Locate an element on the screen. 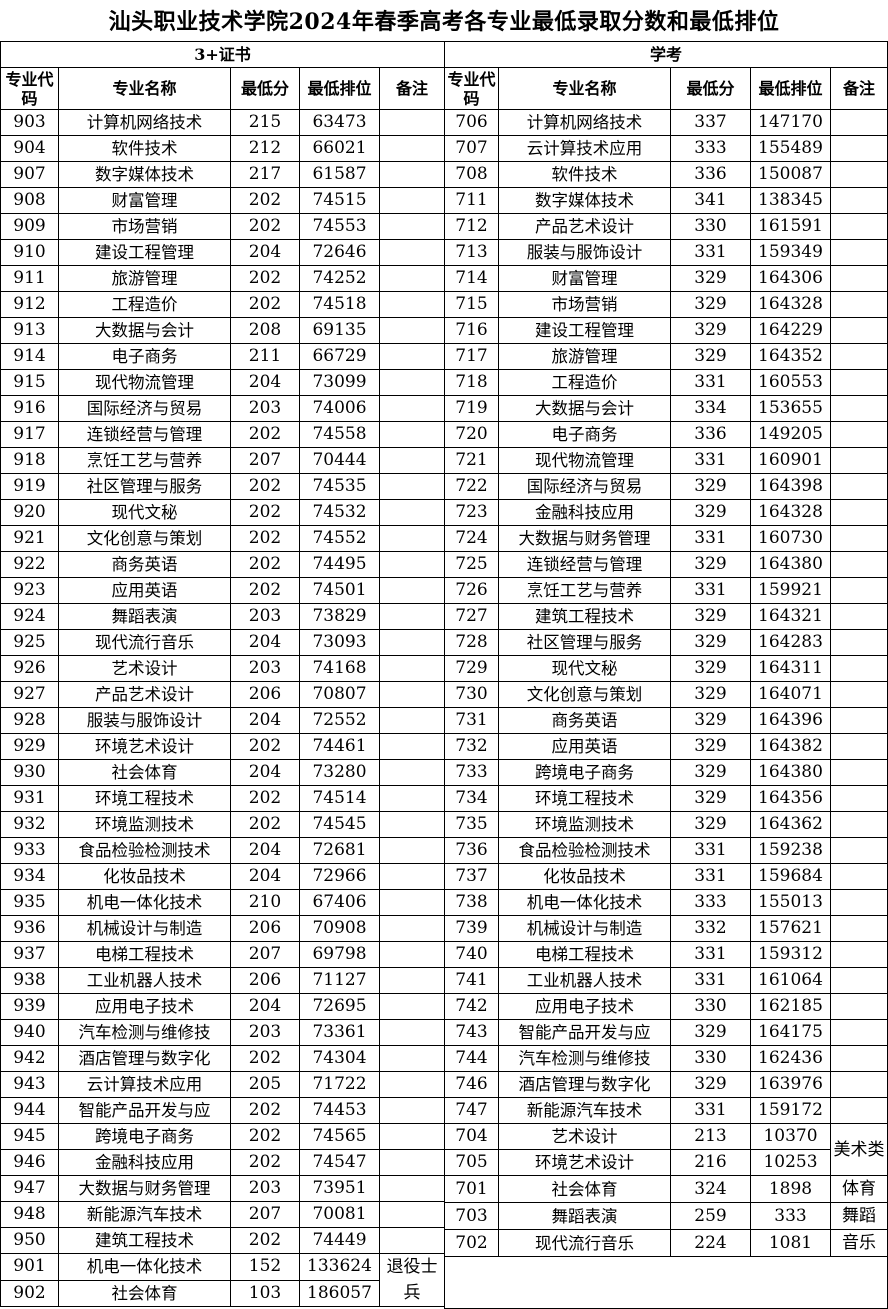 Image resolution: width=888 pixels, height=1309 pixels. cell-note: 退役士兵 is located at coordinates (412, 1280).